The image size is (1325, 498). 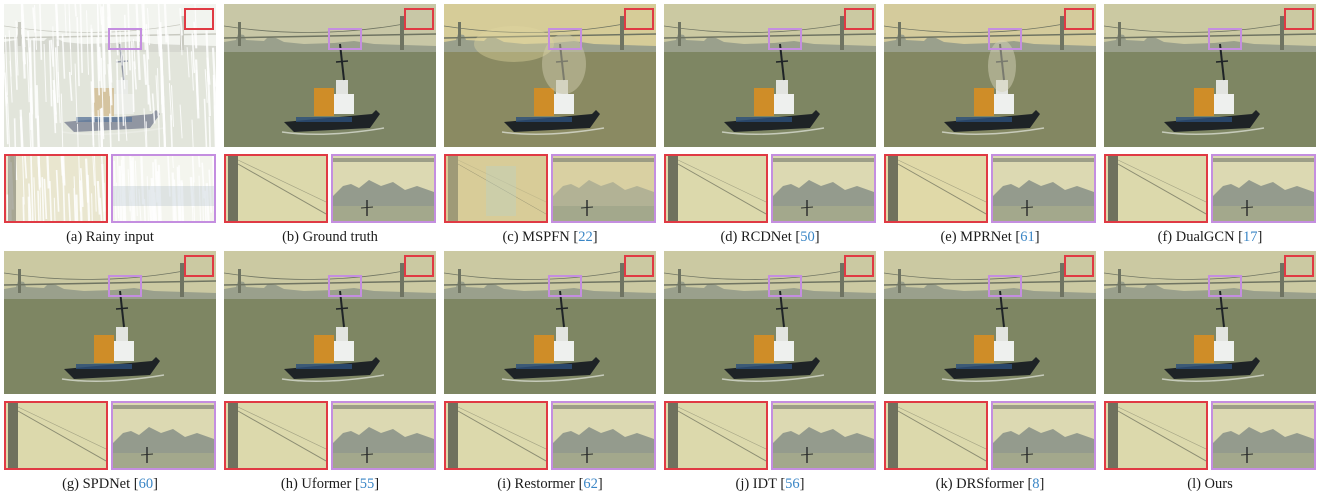 What do you see at coordinates (760, 484) in the screenshot?
I see `caption-label: (j) IDT [` at bounding box center [760, 484].